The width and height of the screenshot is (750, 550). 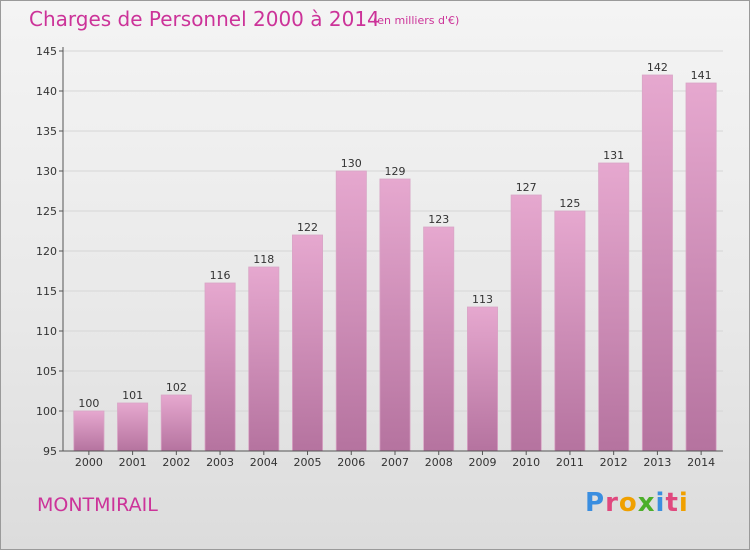 I want to click on x-tick-label: 2002, so click(x=176, y=462).